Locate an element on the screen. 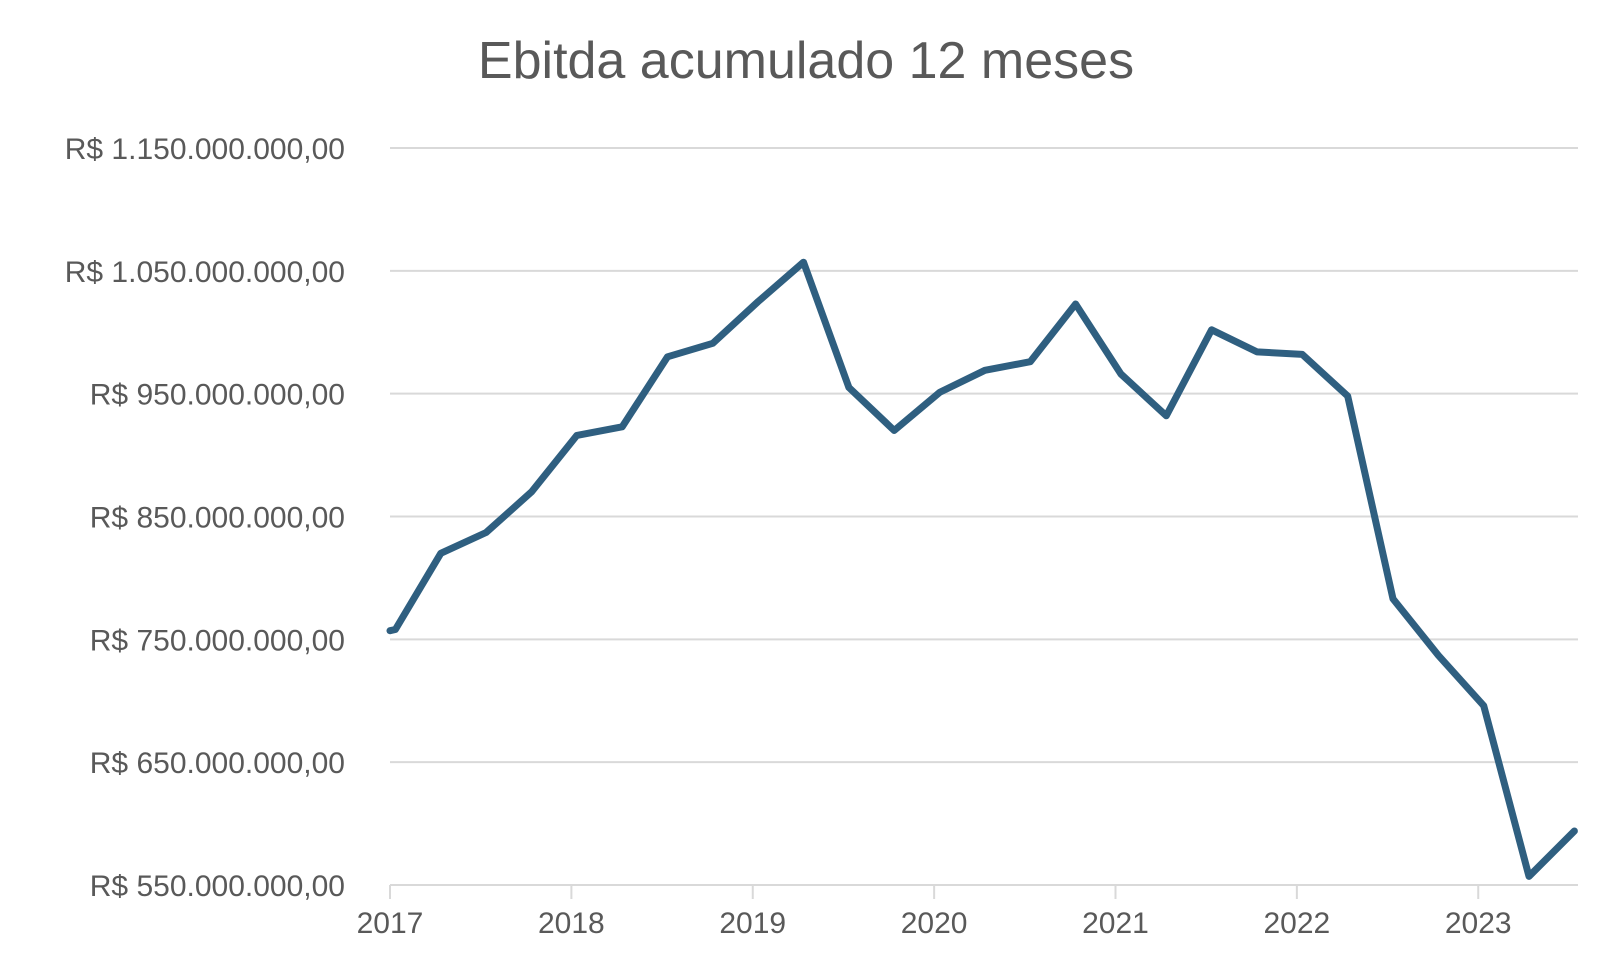 The width and height of the screenshot is (1600, 960). x-tick-label: 2022 is located at coordinates (1296, 923).